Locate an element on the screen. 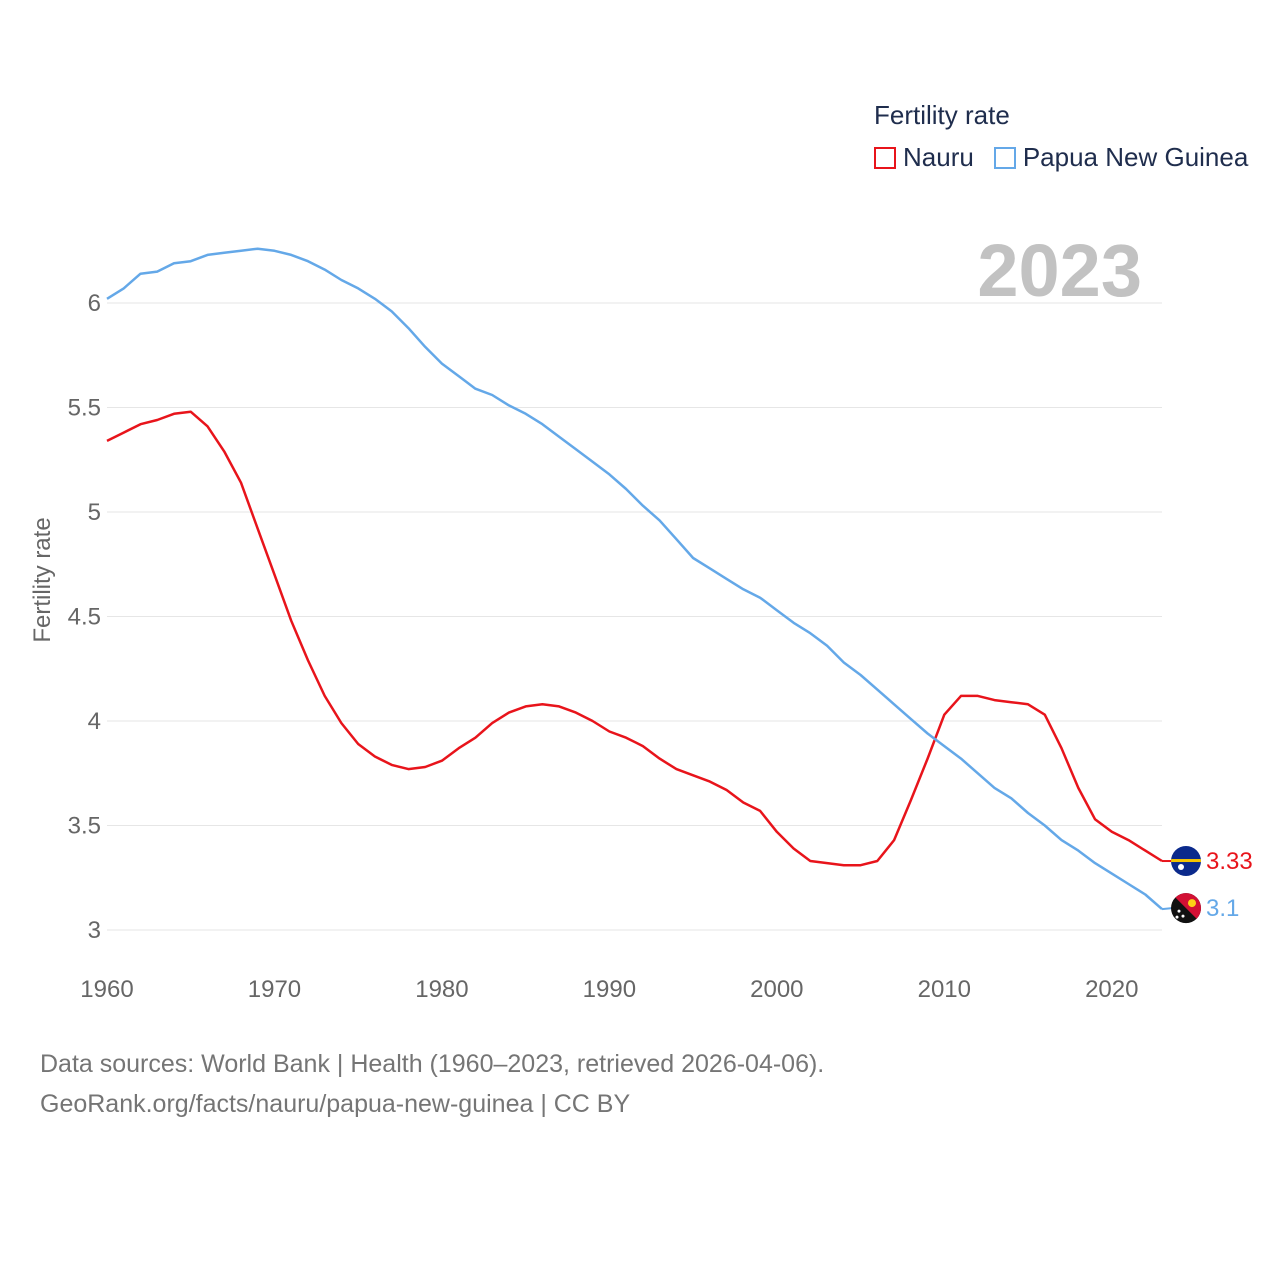 This screenshot has height=1280, width=1280. papua-new-guinea-flag-icon is located at coordinates (1186, 908).